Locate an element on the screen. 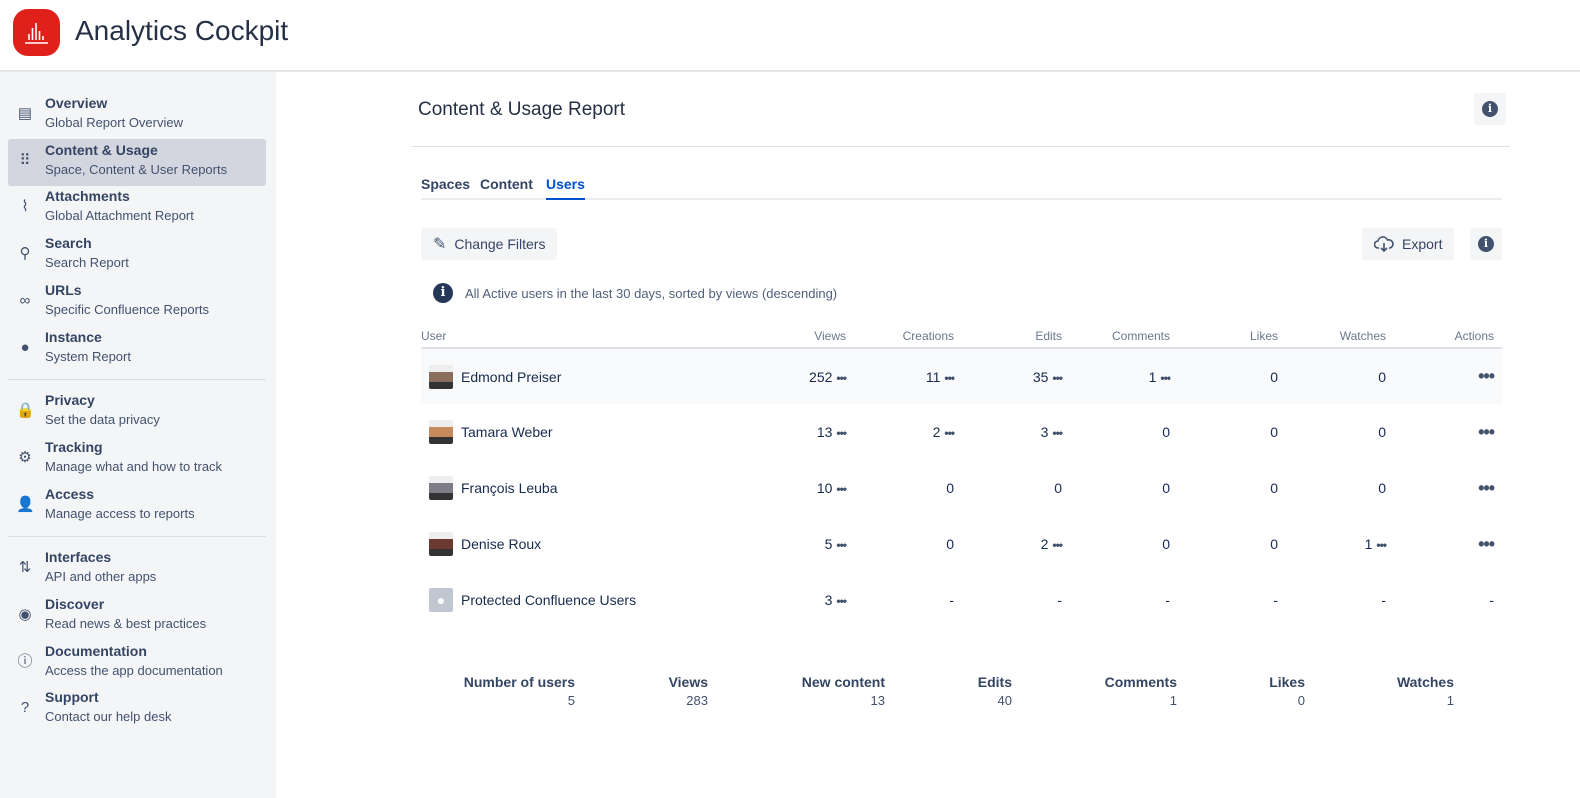 The height and width of the screenshot is (798, 1580). sidebar-item-overview: ▤ Overview Global Report Overview is located at coordinates (137, 115).